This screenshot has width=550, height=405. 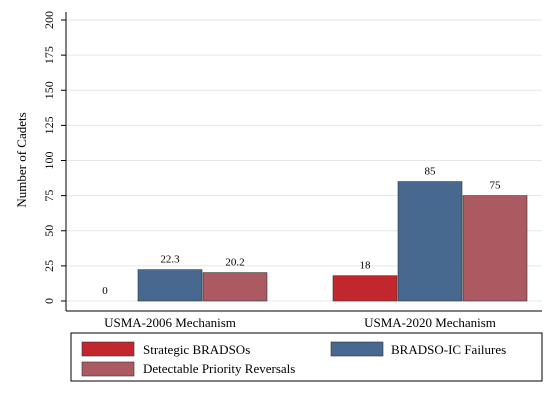 I want to click on legend-box, so click(x=306, y=357).